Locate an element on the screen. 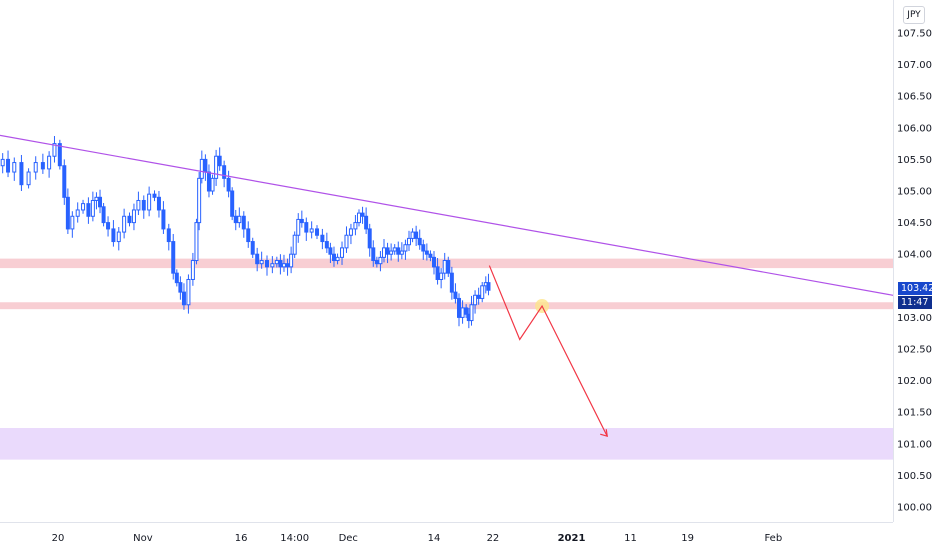 The image size is (932, 550). price-tick-label: 102.000 is located at coordinates (914, 381).